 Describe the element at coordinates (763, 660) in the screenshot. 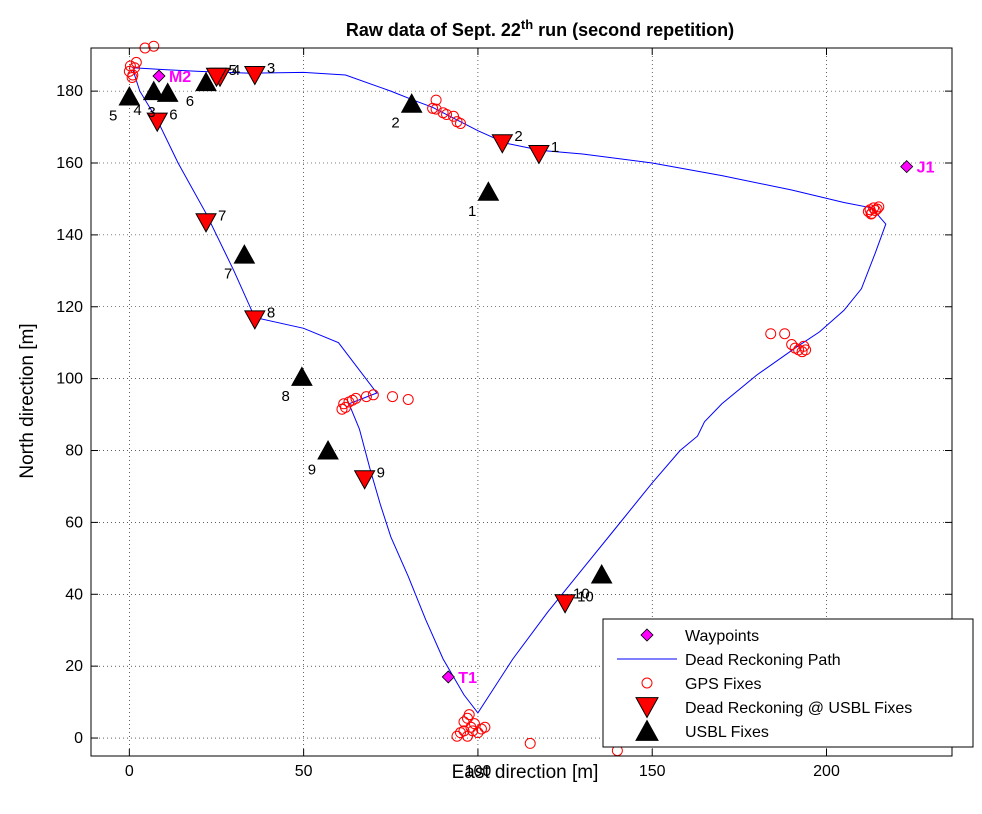

I see `legend-entry-label: Dead Reckoning Path` at that location.